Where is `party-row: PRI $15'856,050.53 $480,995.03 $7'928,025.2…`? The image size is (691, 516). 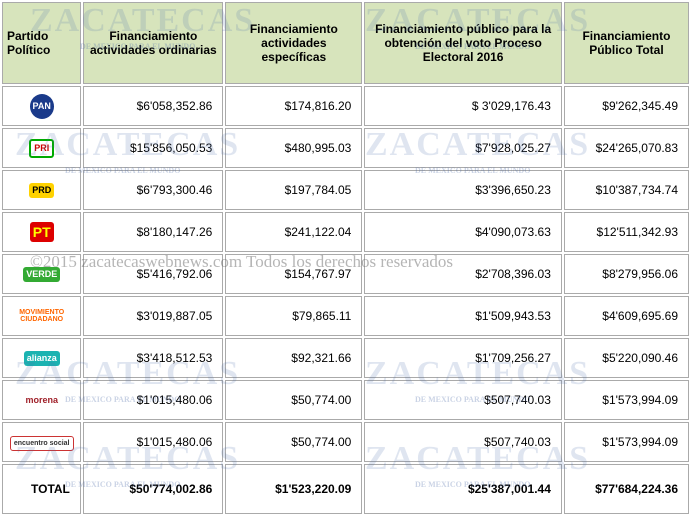
party-row: PRI $15'856,050.53 $480,995.03 $7'928,025.2… is located at coordinates (345, 148).